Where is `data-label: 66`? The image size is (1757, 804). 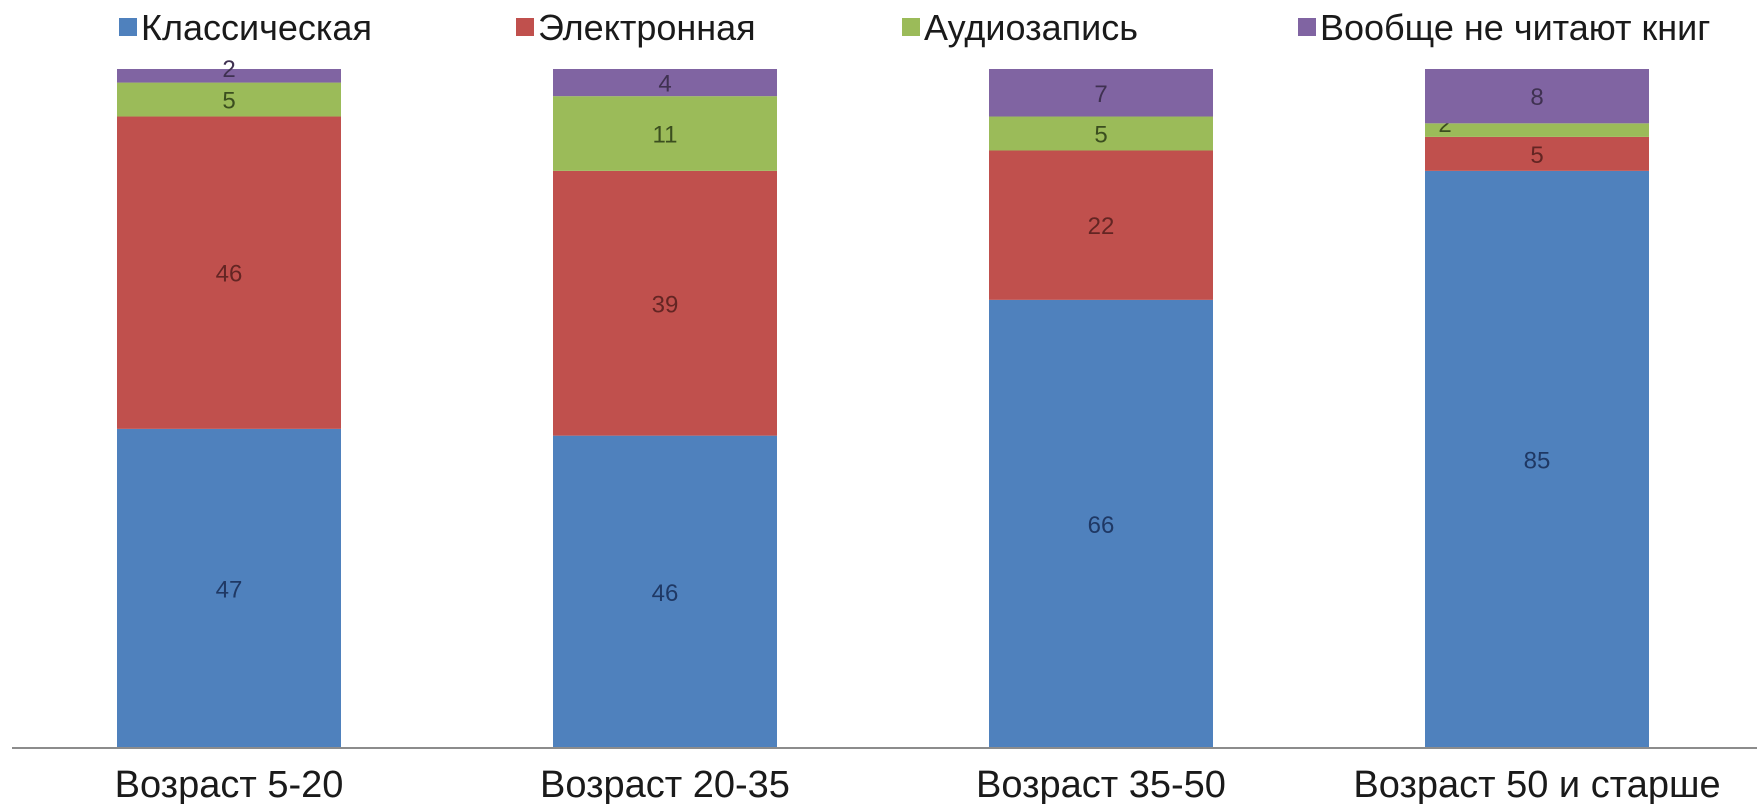 data-label: 66 is located at coordinates (1101, 525).